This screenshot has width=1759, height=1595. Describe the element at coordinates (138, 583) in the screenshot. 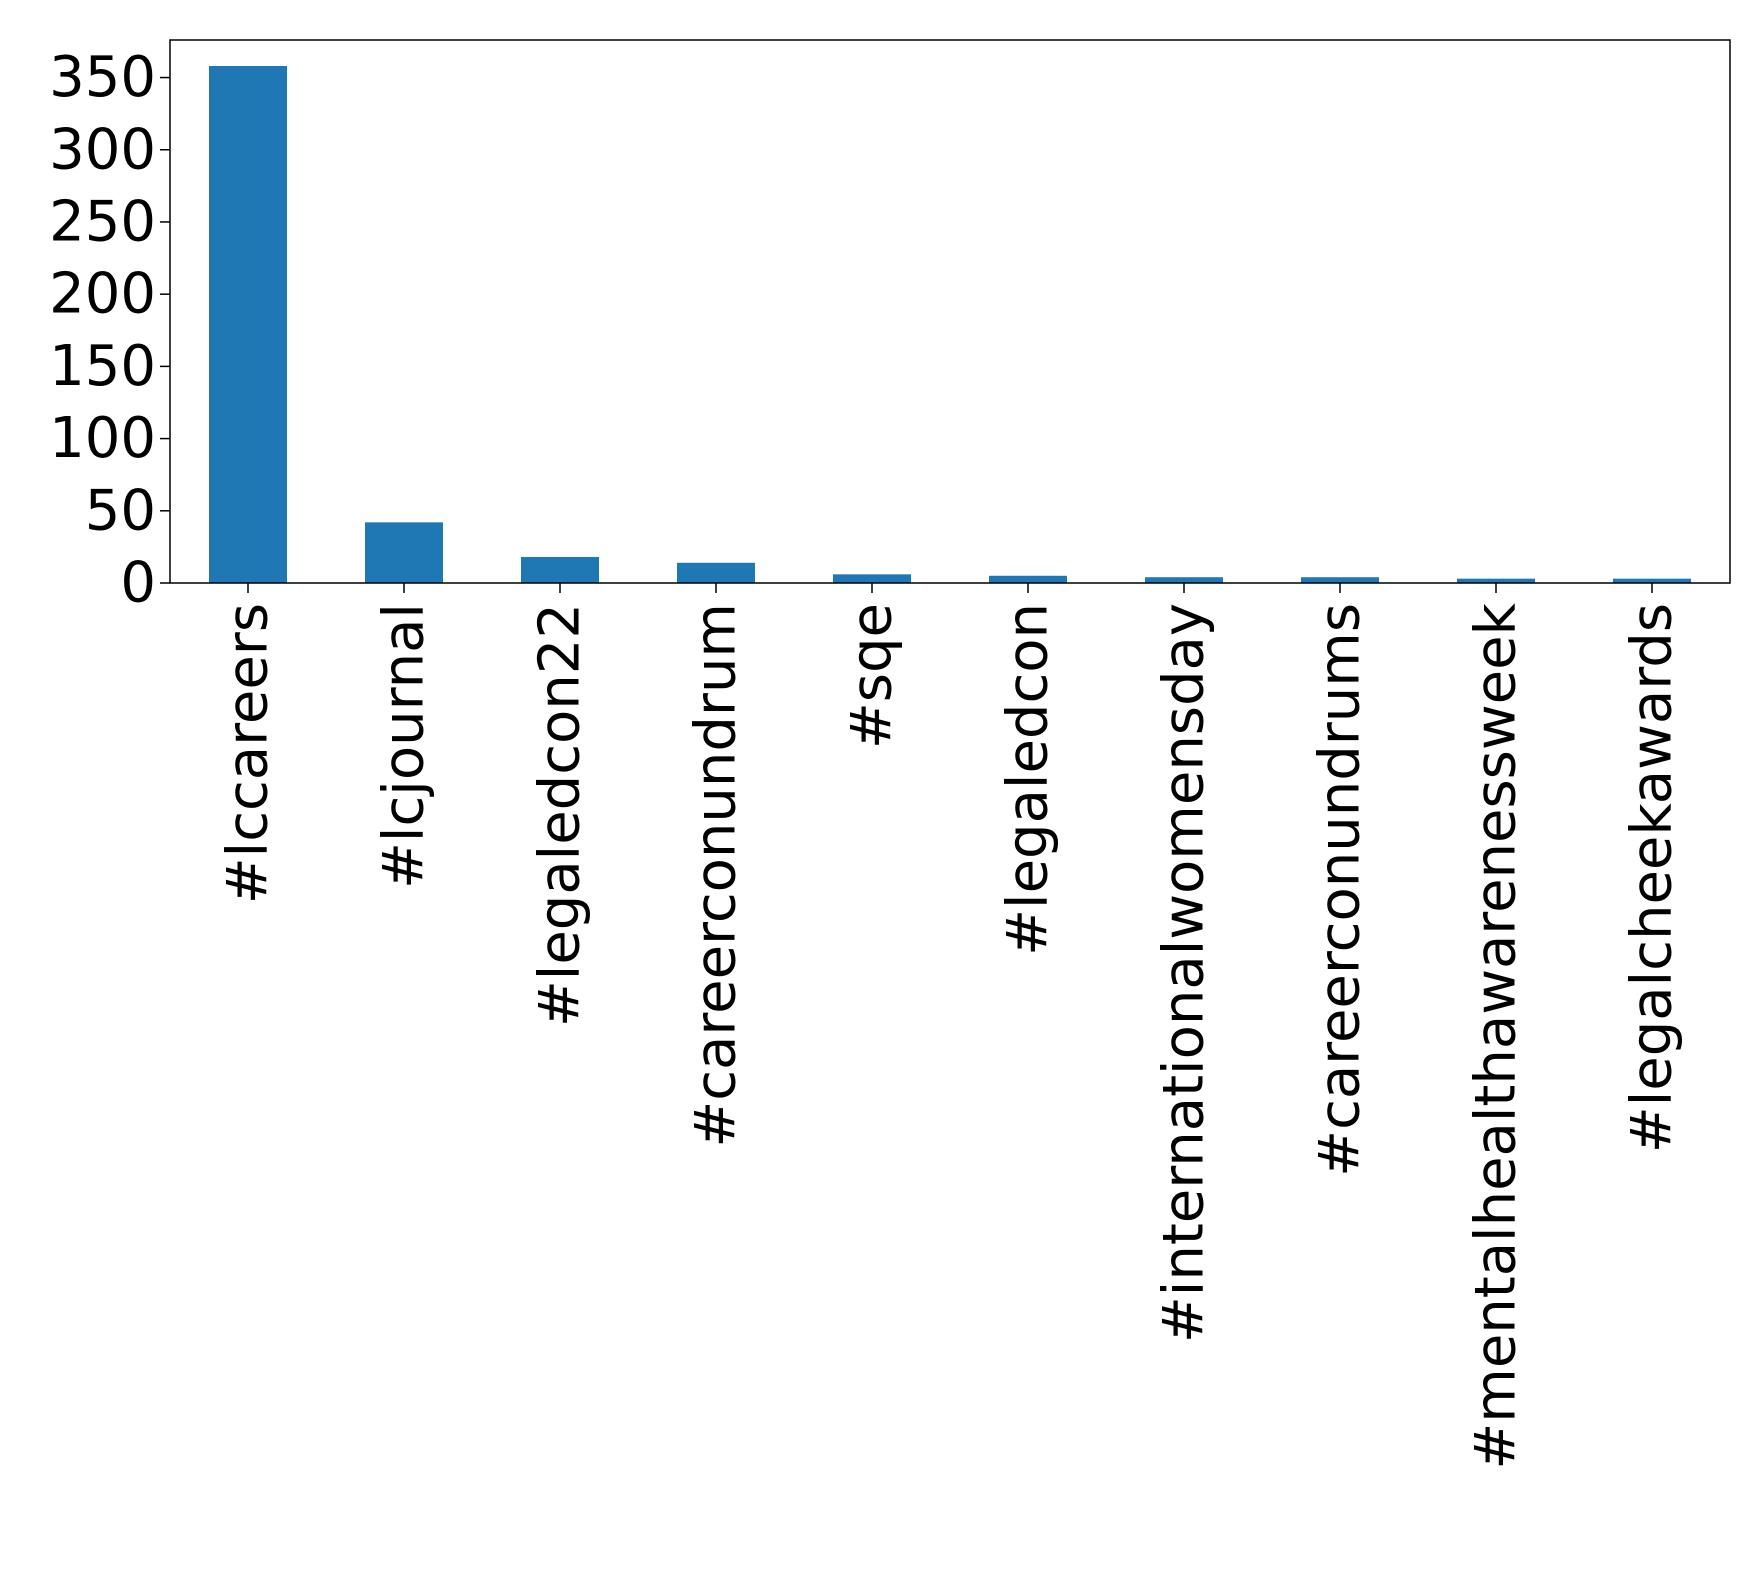

I see `y-tick-label: 0` at that location.